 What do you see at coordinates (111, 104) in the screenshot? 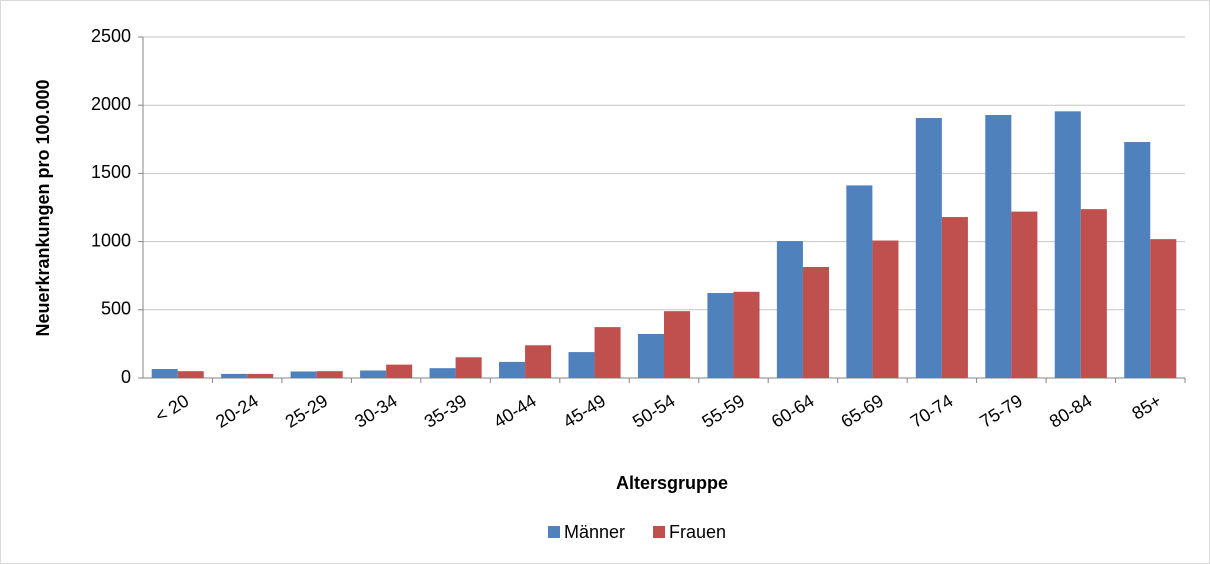
I see `y-tick-label: 2000` at bounding box center [111, 104].